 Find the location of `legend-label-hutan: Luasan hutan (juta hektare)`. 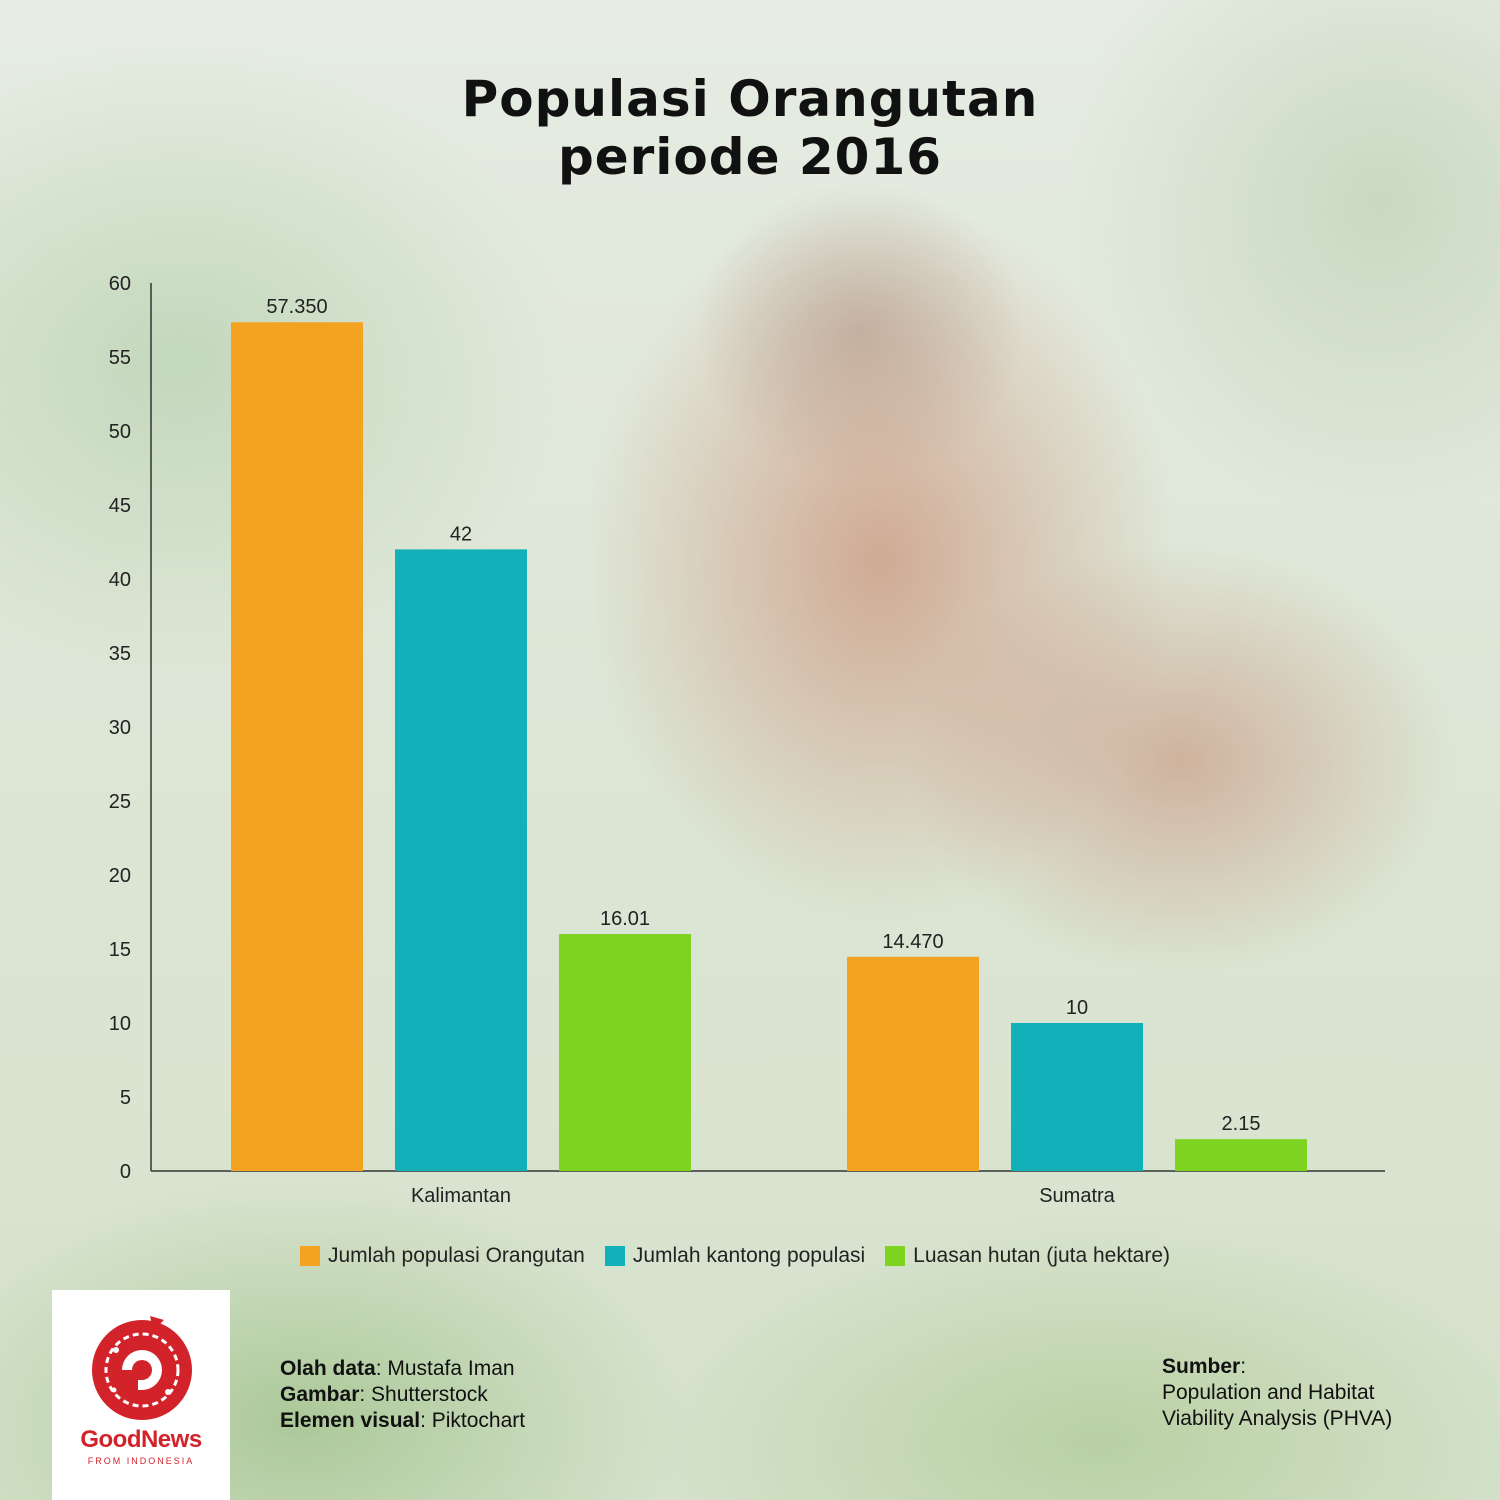

legend-label-hutan: Luasan hutan (juta hektare) is located at coordinates (1042, 1255).